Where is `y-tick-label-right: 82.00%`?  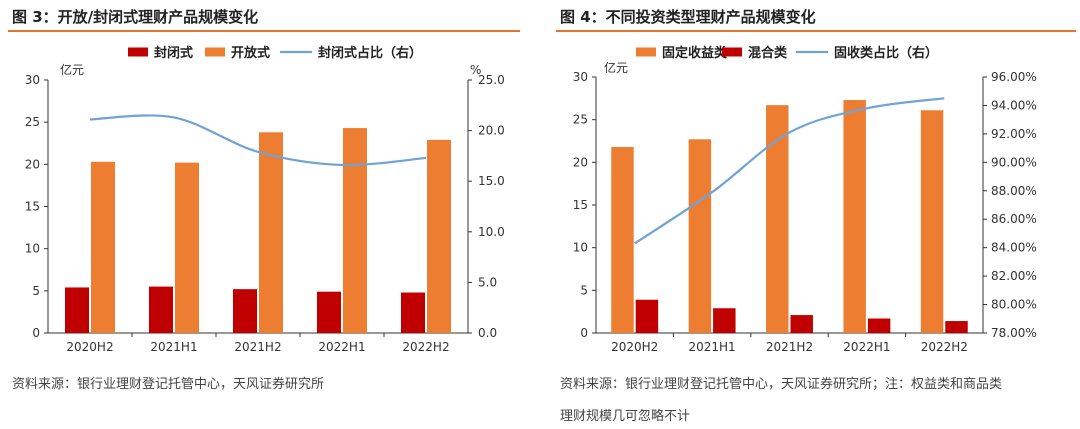
y-tick-label-right: 82.00% is located at coordinates (1014, 276).